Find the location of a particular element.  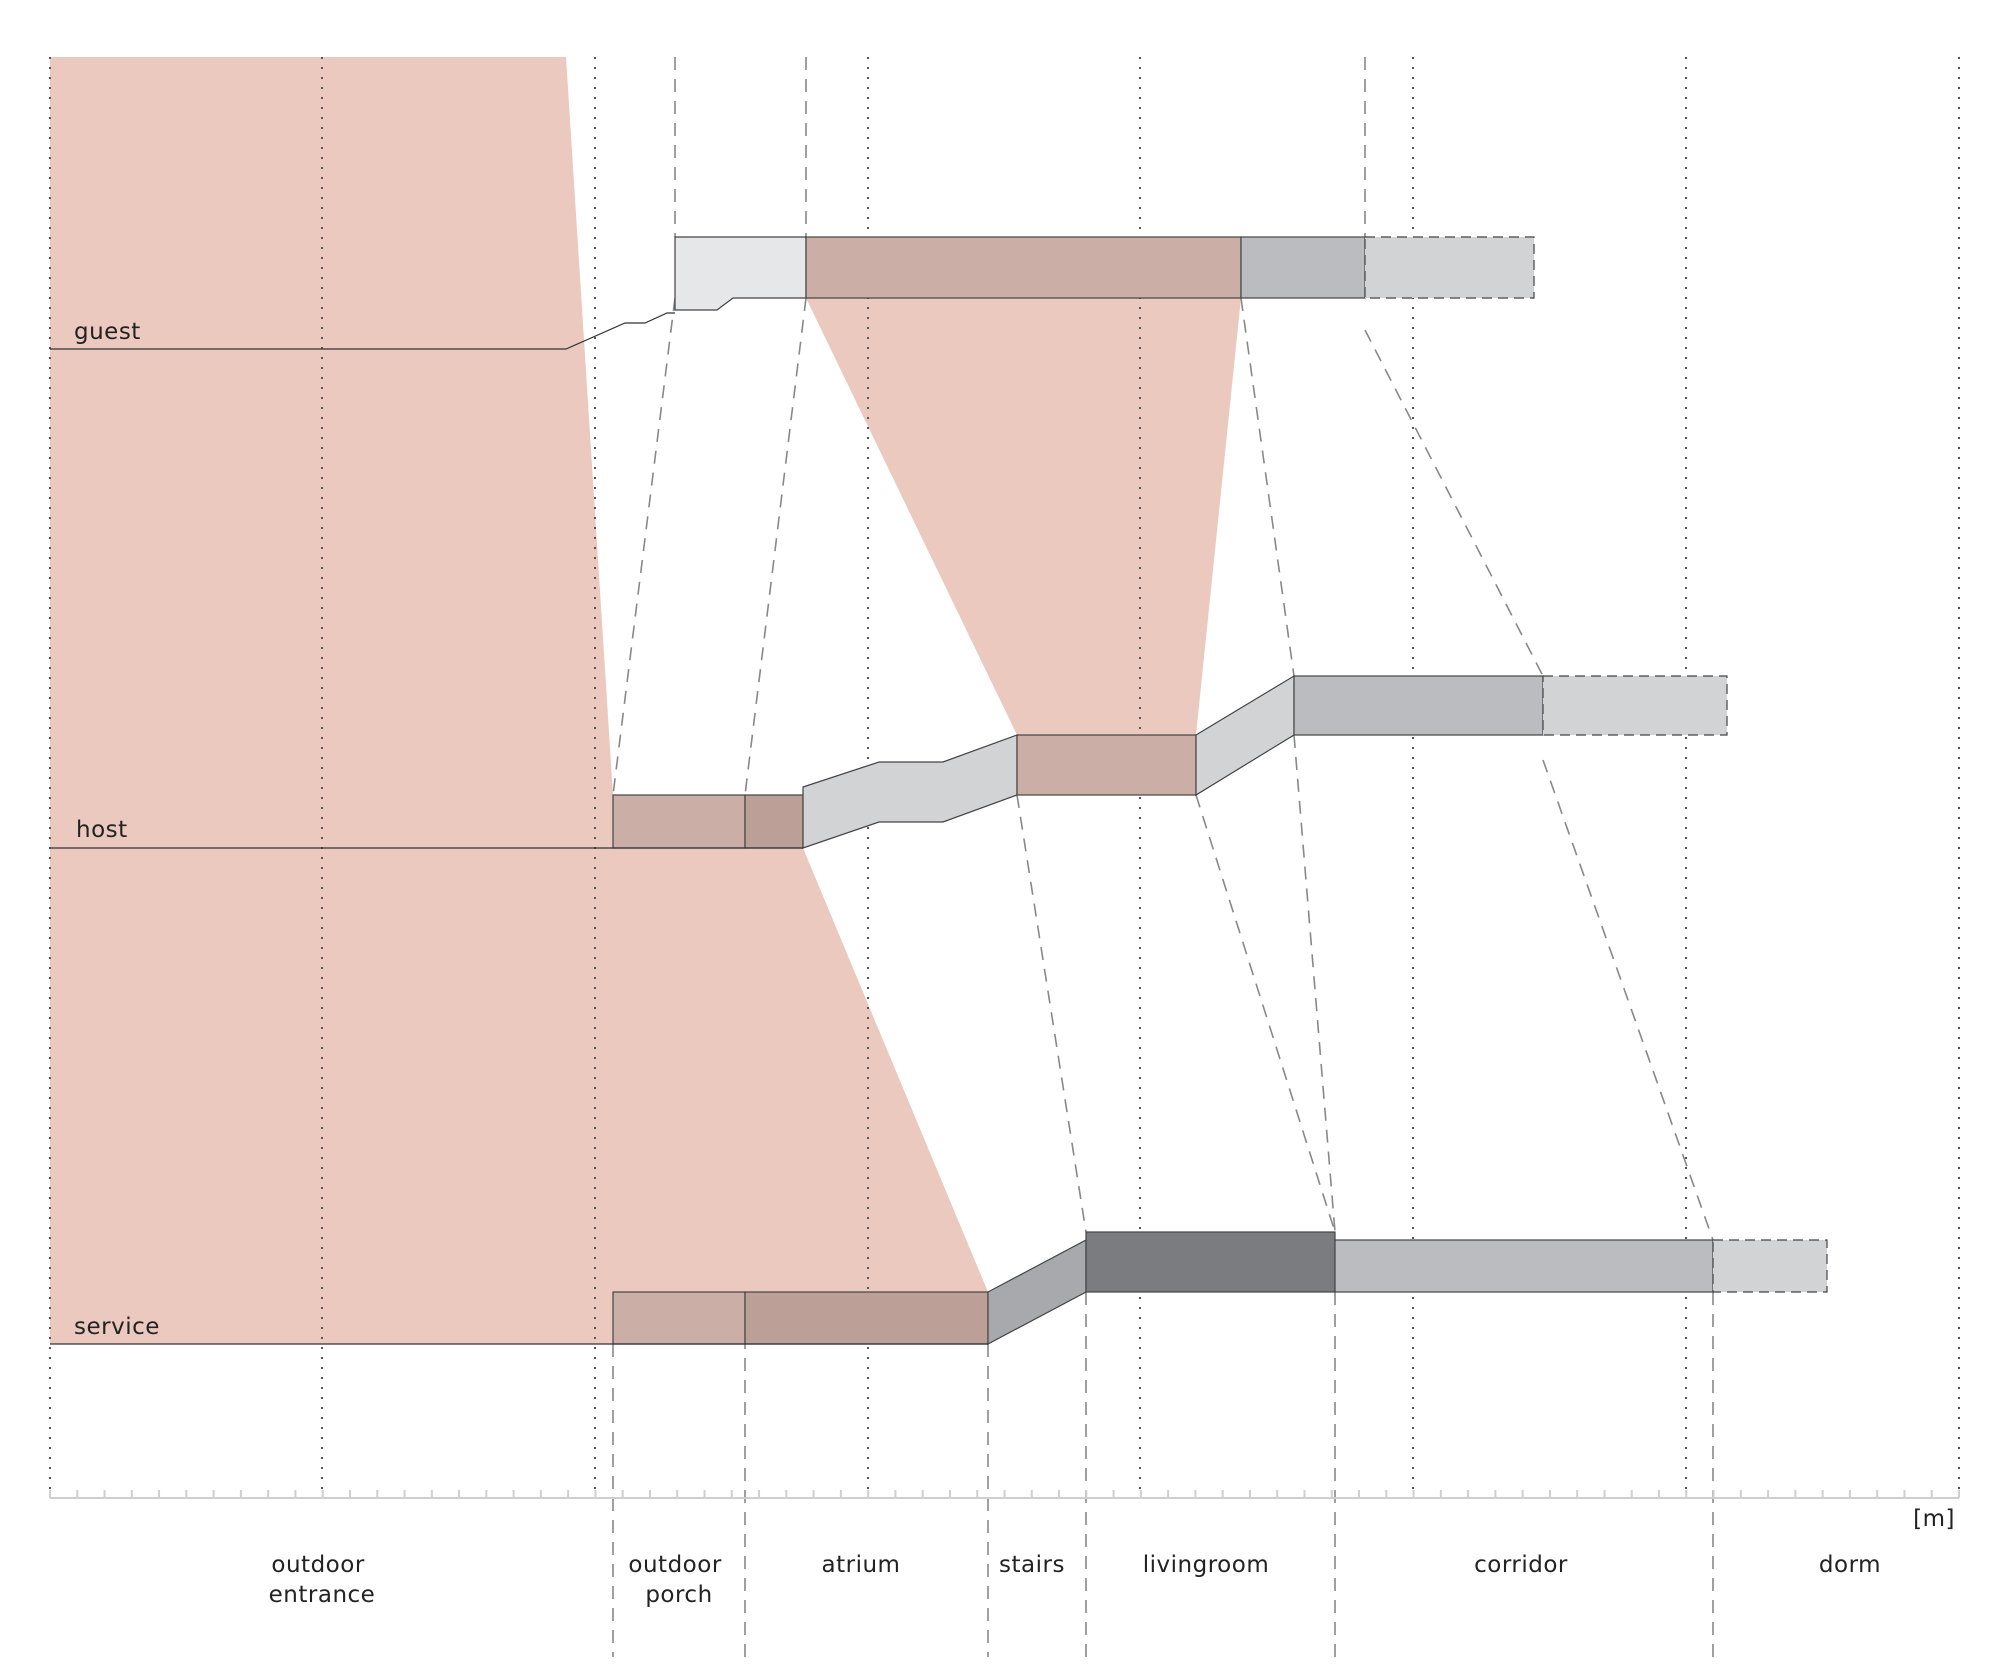

host-livingroom-segment is located at coordinates (1106, 765).